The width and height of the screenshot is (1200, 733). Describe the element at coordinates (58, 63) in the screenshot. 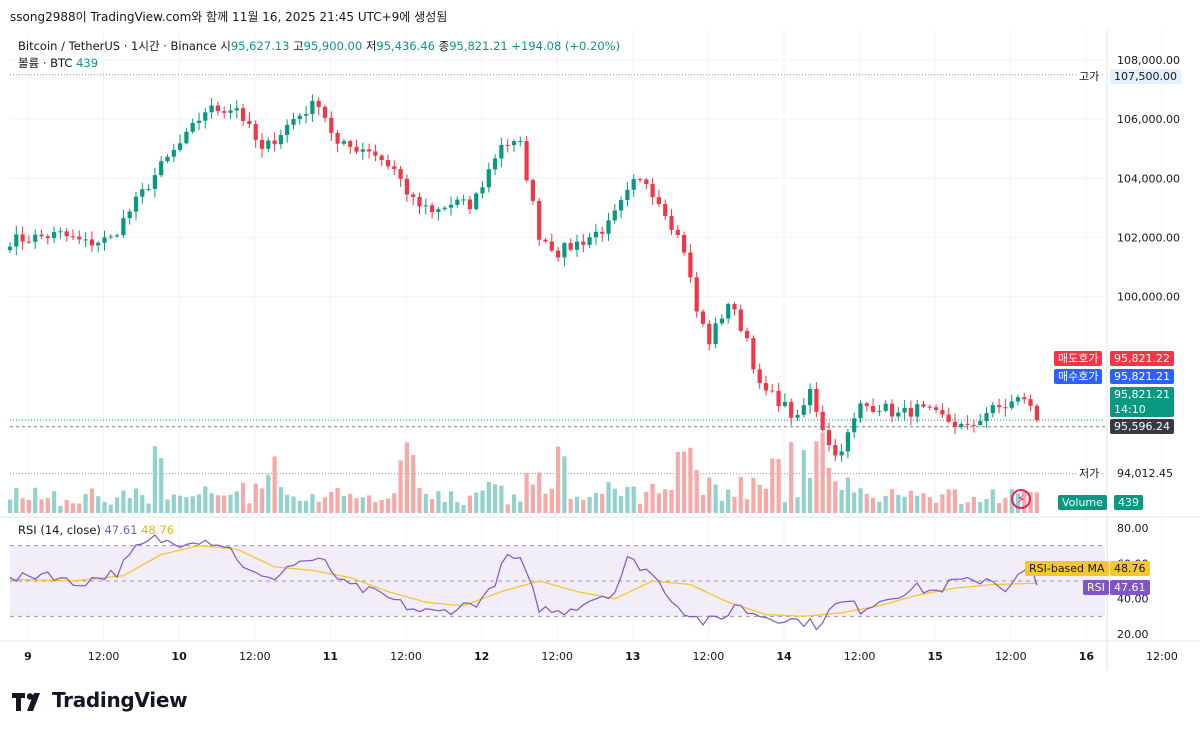

I see `volume-legend: 볼륨 · BTC 439` at that location.